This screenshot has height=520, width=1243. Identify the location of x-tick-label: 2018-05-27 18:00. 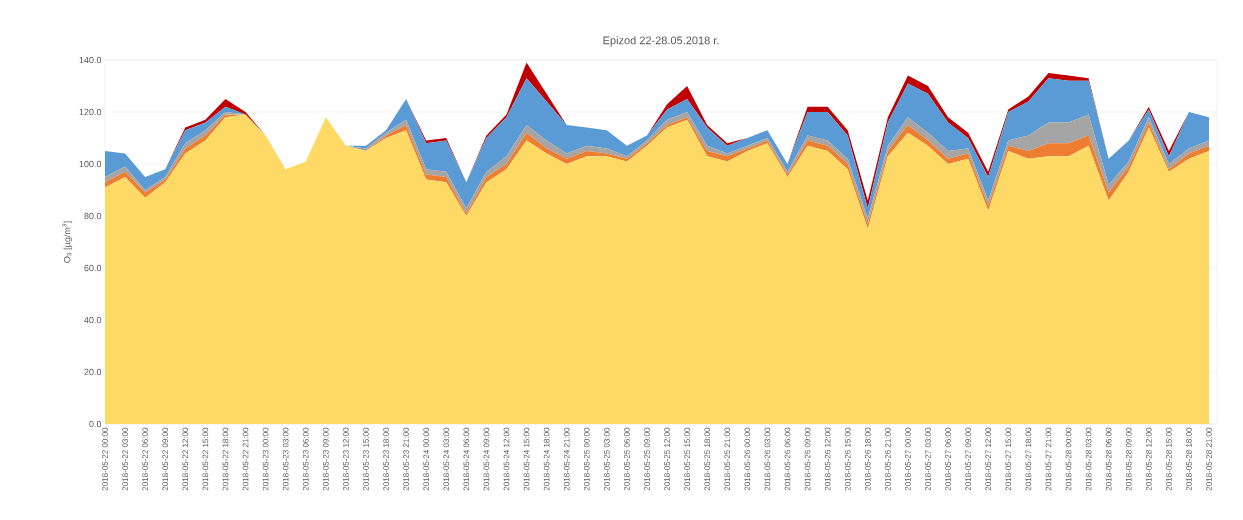
(1028, 459).